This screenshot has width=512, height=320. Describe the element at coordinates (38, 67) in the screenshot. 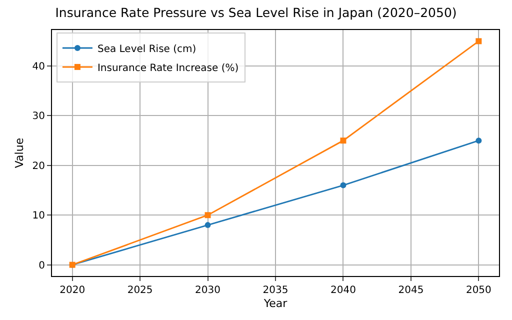

I see `y-tick-label: 40` at that location.